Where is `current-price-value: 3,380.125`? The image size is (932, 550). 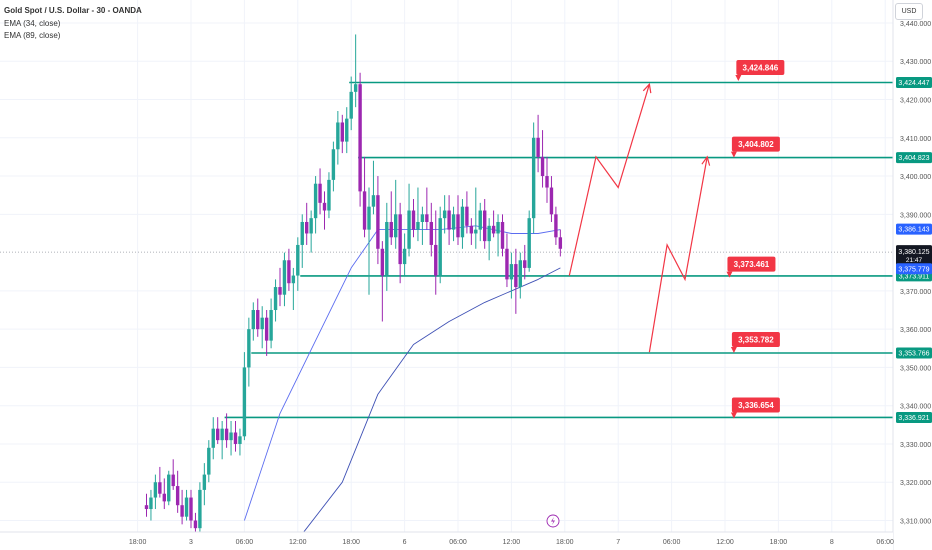 current-price-value: 3,380.125 is located at coordinates (913, 252).